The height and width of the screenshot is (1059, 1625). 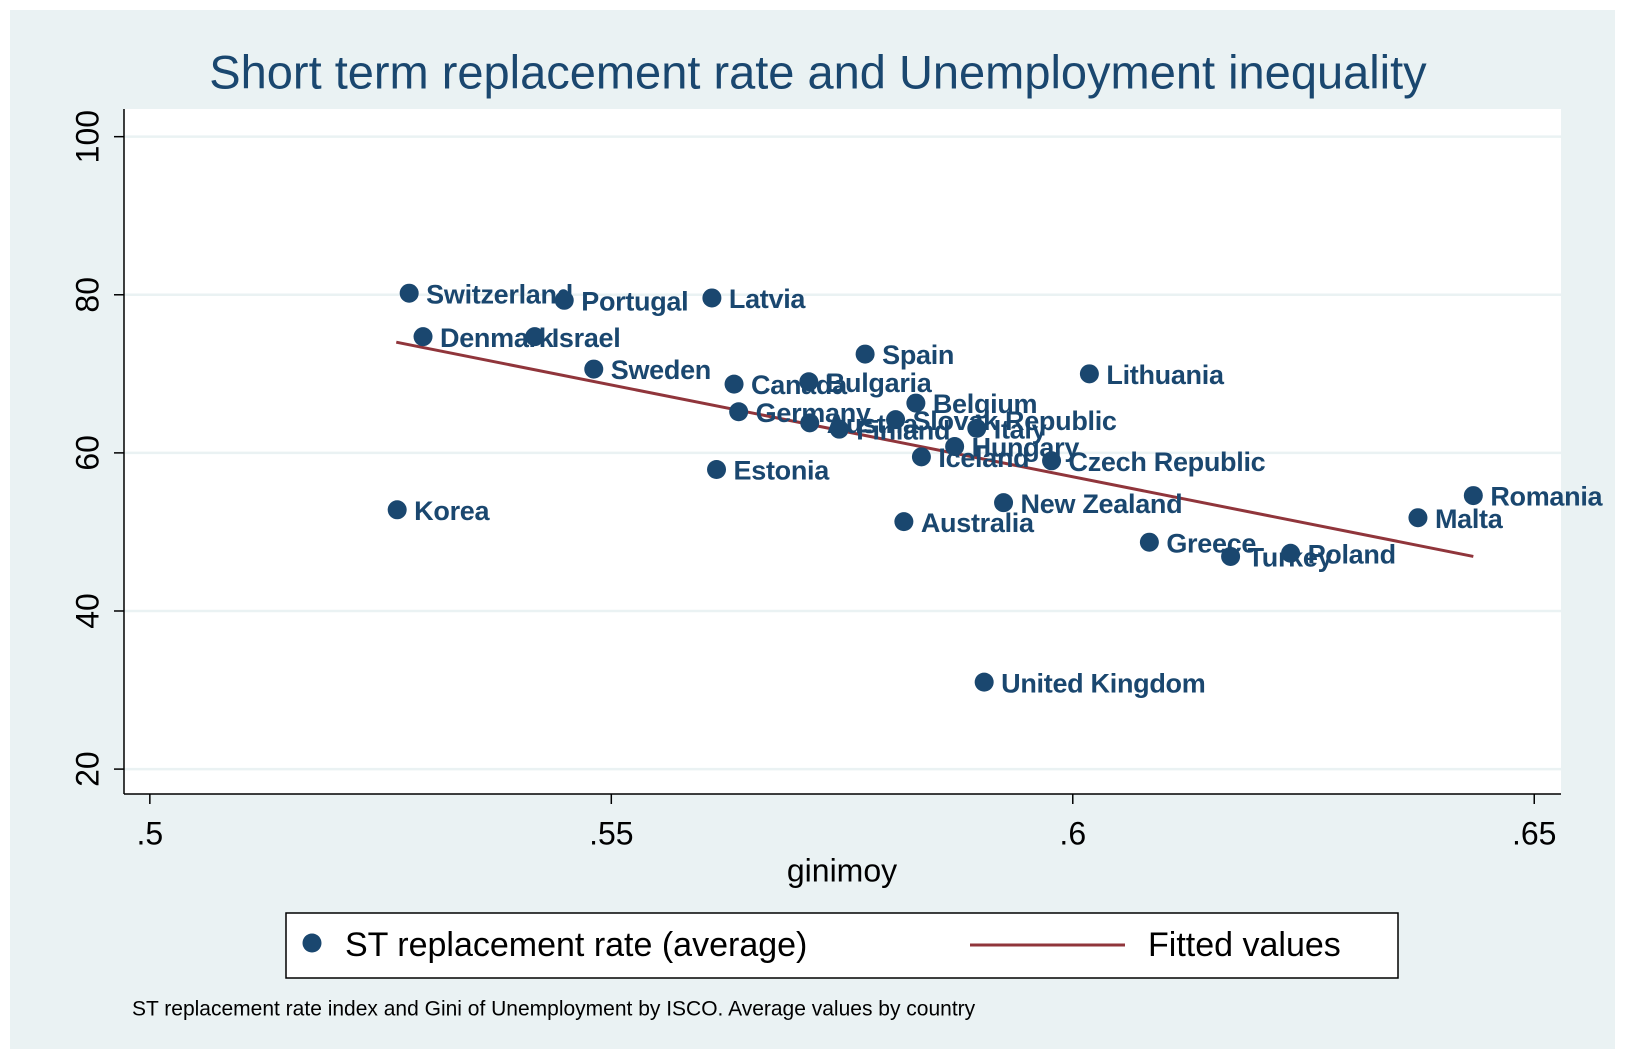 What do you see at coordinates (1211, 543) in the screenshot?
I see `point-label: Greece` at bounding box center [1211, 543].